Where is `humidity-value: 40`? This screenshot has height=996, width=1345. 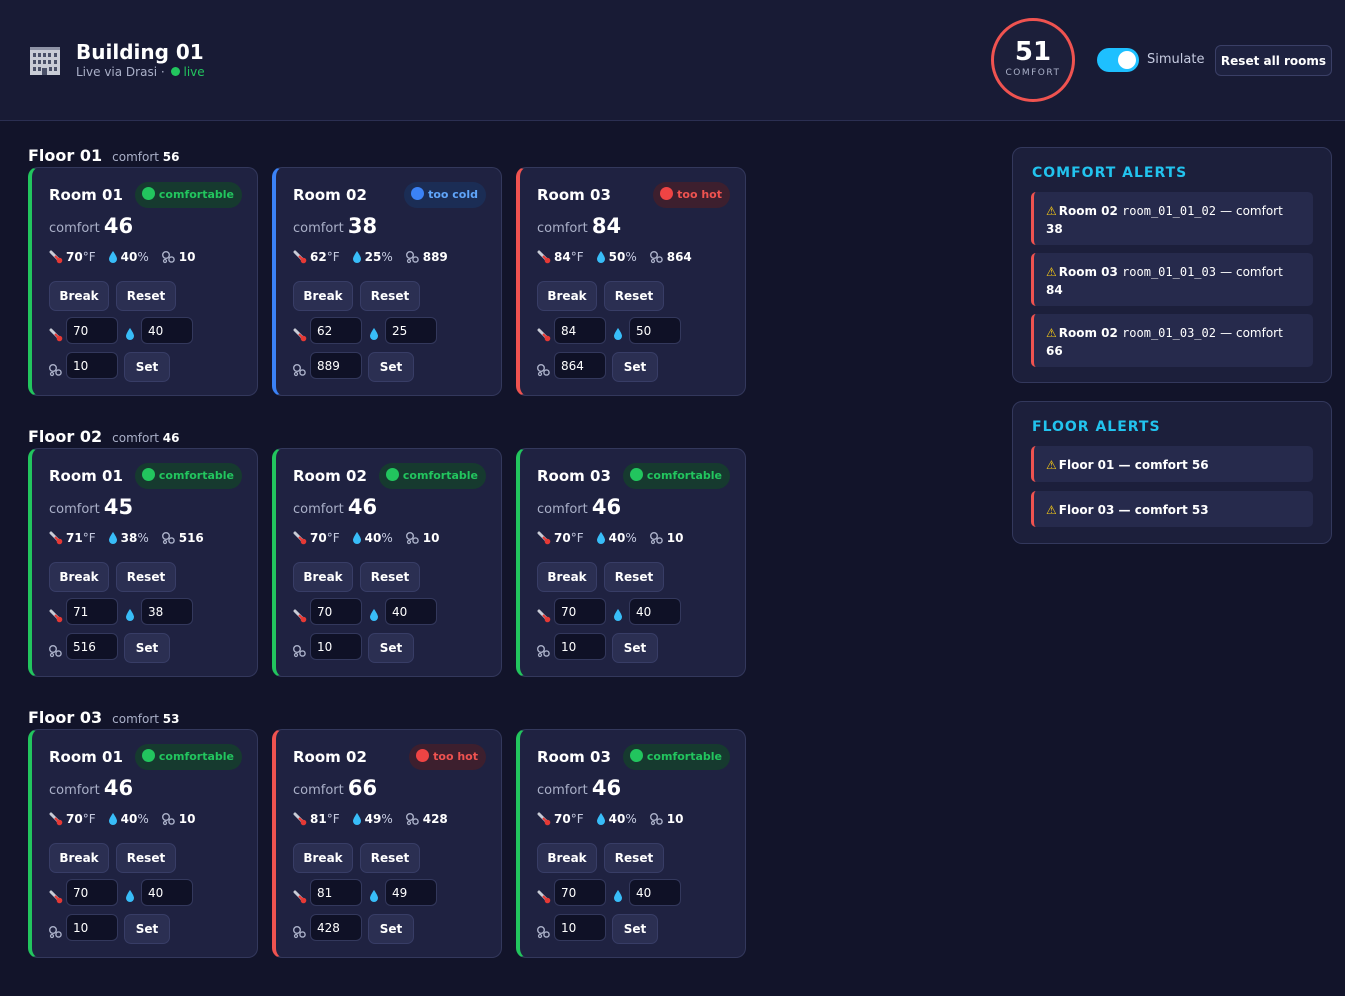
humidity-value: 40 is located at coordinates (617, 819).